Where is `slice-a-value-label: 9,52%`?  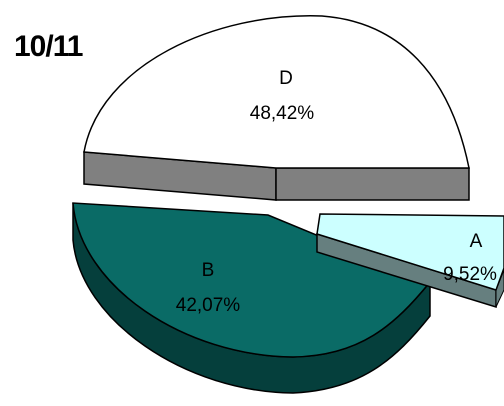
slice-a-value-label: 9,52% is located at coordinates (470, 274).